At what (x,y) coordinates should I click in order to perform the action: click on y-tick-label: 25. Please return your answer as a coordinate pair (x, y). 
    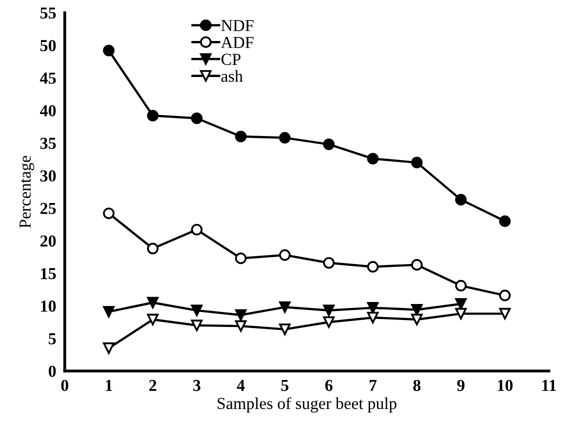
    Looking at the image, I should click on (48, 208).